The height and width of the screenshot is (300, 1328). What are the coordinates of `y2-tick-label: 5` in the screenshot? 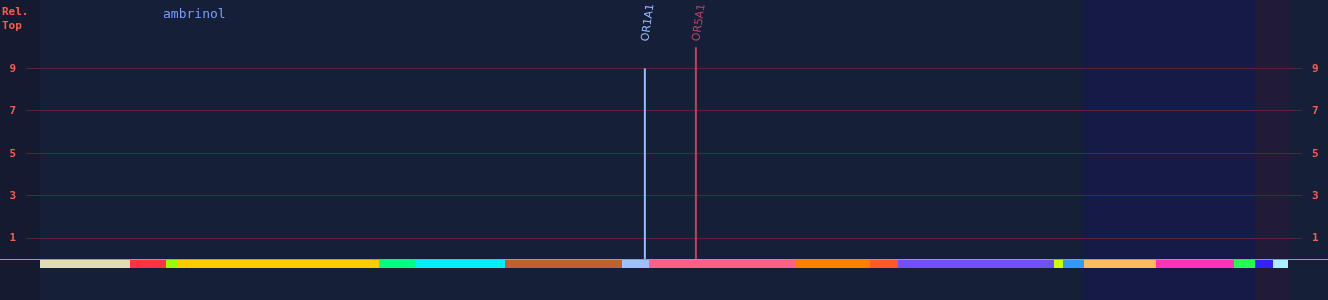 It's located at (1315, 153).